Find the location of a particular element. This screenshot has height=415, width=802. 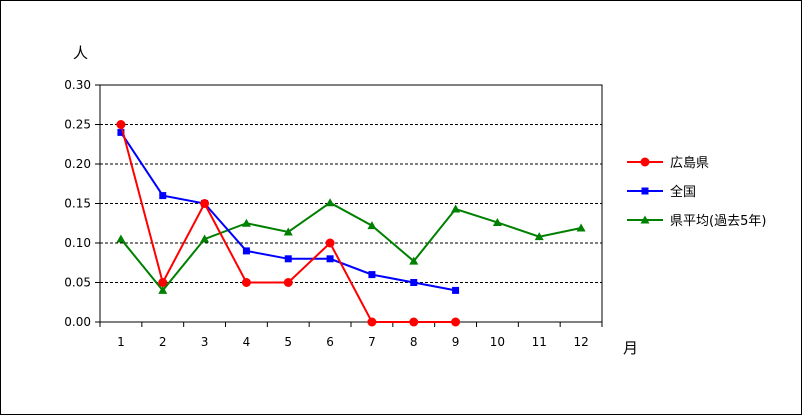

legend-label: 広島県 is located at coordinates (689, 163).